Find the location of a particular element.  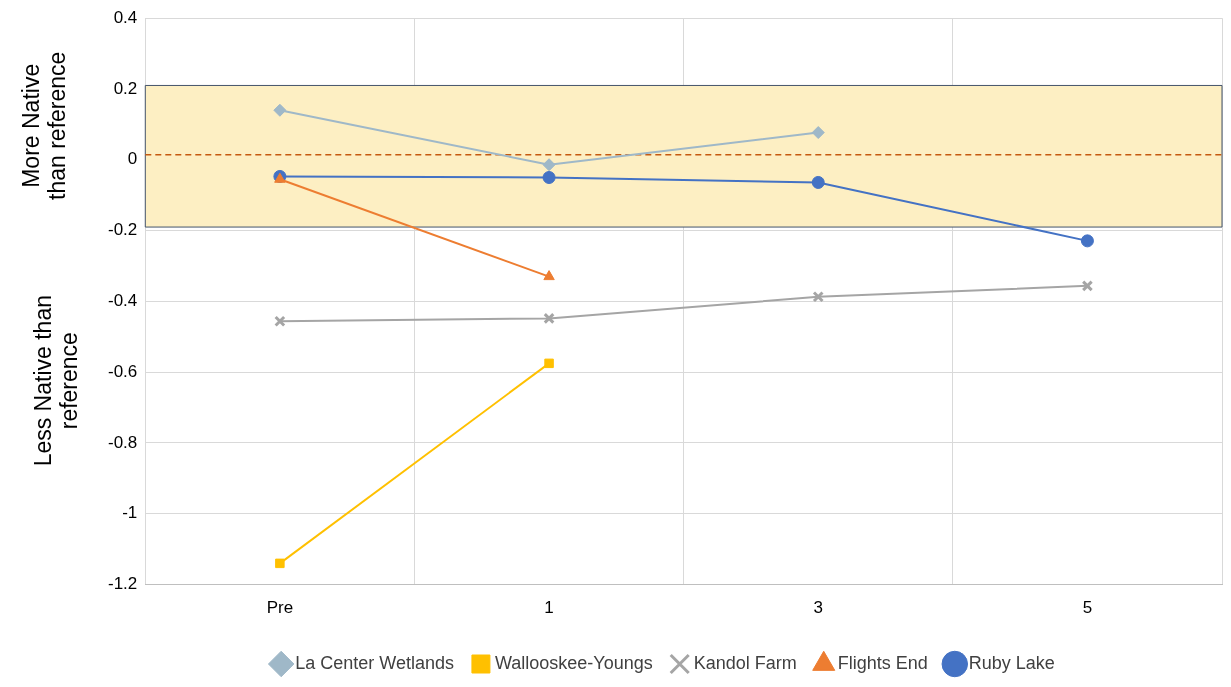

y-tick-label: 0.4 is located at coordinates (125, 17).